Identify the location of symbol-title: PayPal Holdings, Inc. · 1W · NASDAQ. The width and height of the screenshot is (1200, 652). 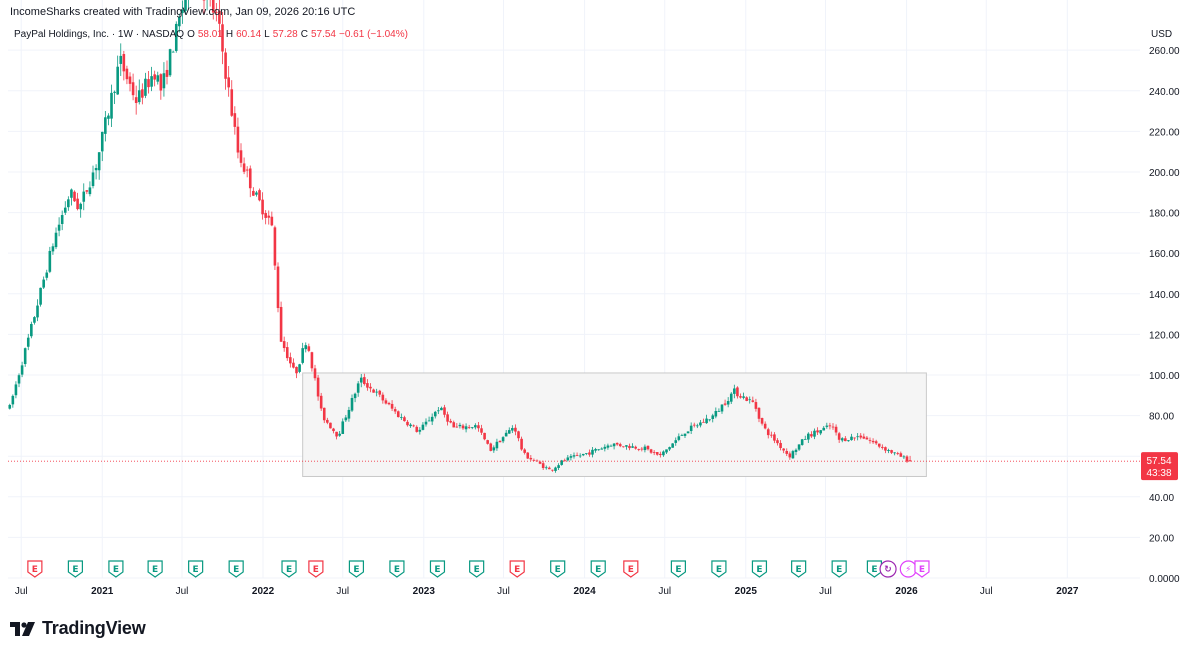
(99, 34).